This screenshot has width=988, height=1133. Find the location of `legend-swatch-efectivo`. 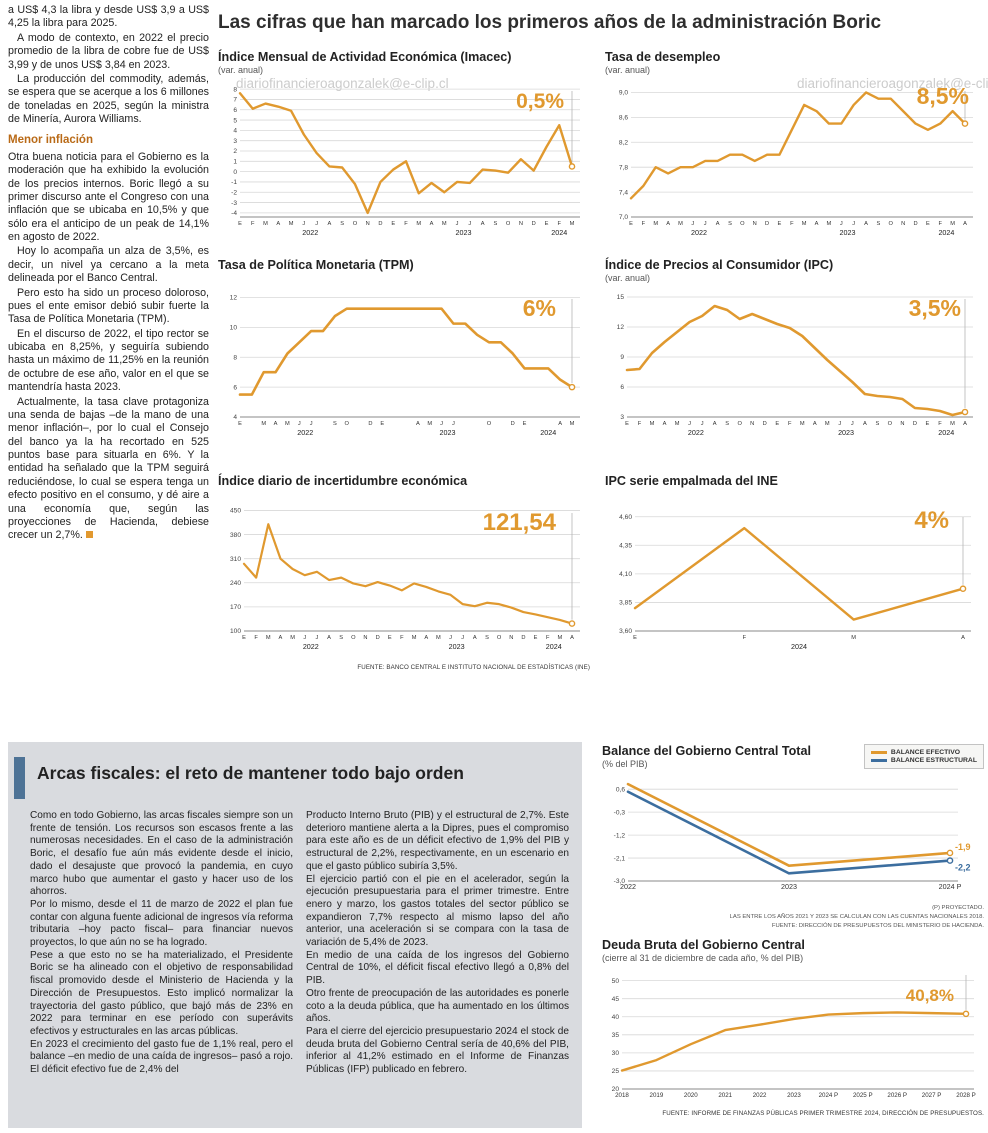

legend-swatch-efectivo is located at coordinates (878, 752).